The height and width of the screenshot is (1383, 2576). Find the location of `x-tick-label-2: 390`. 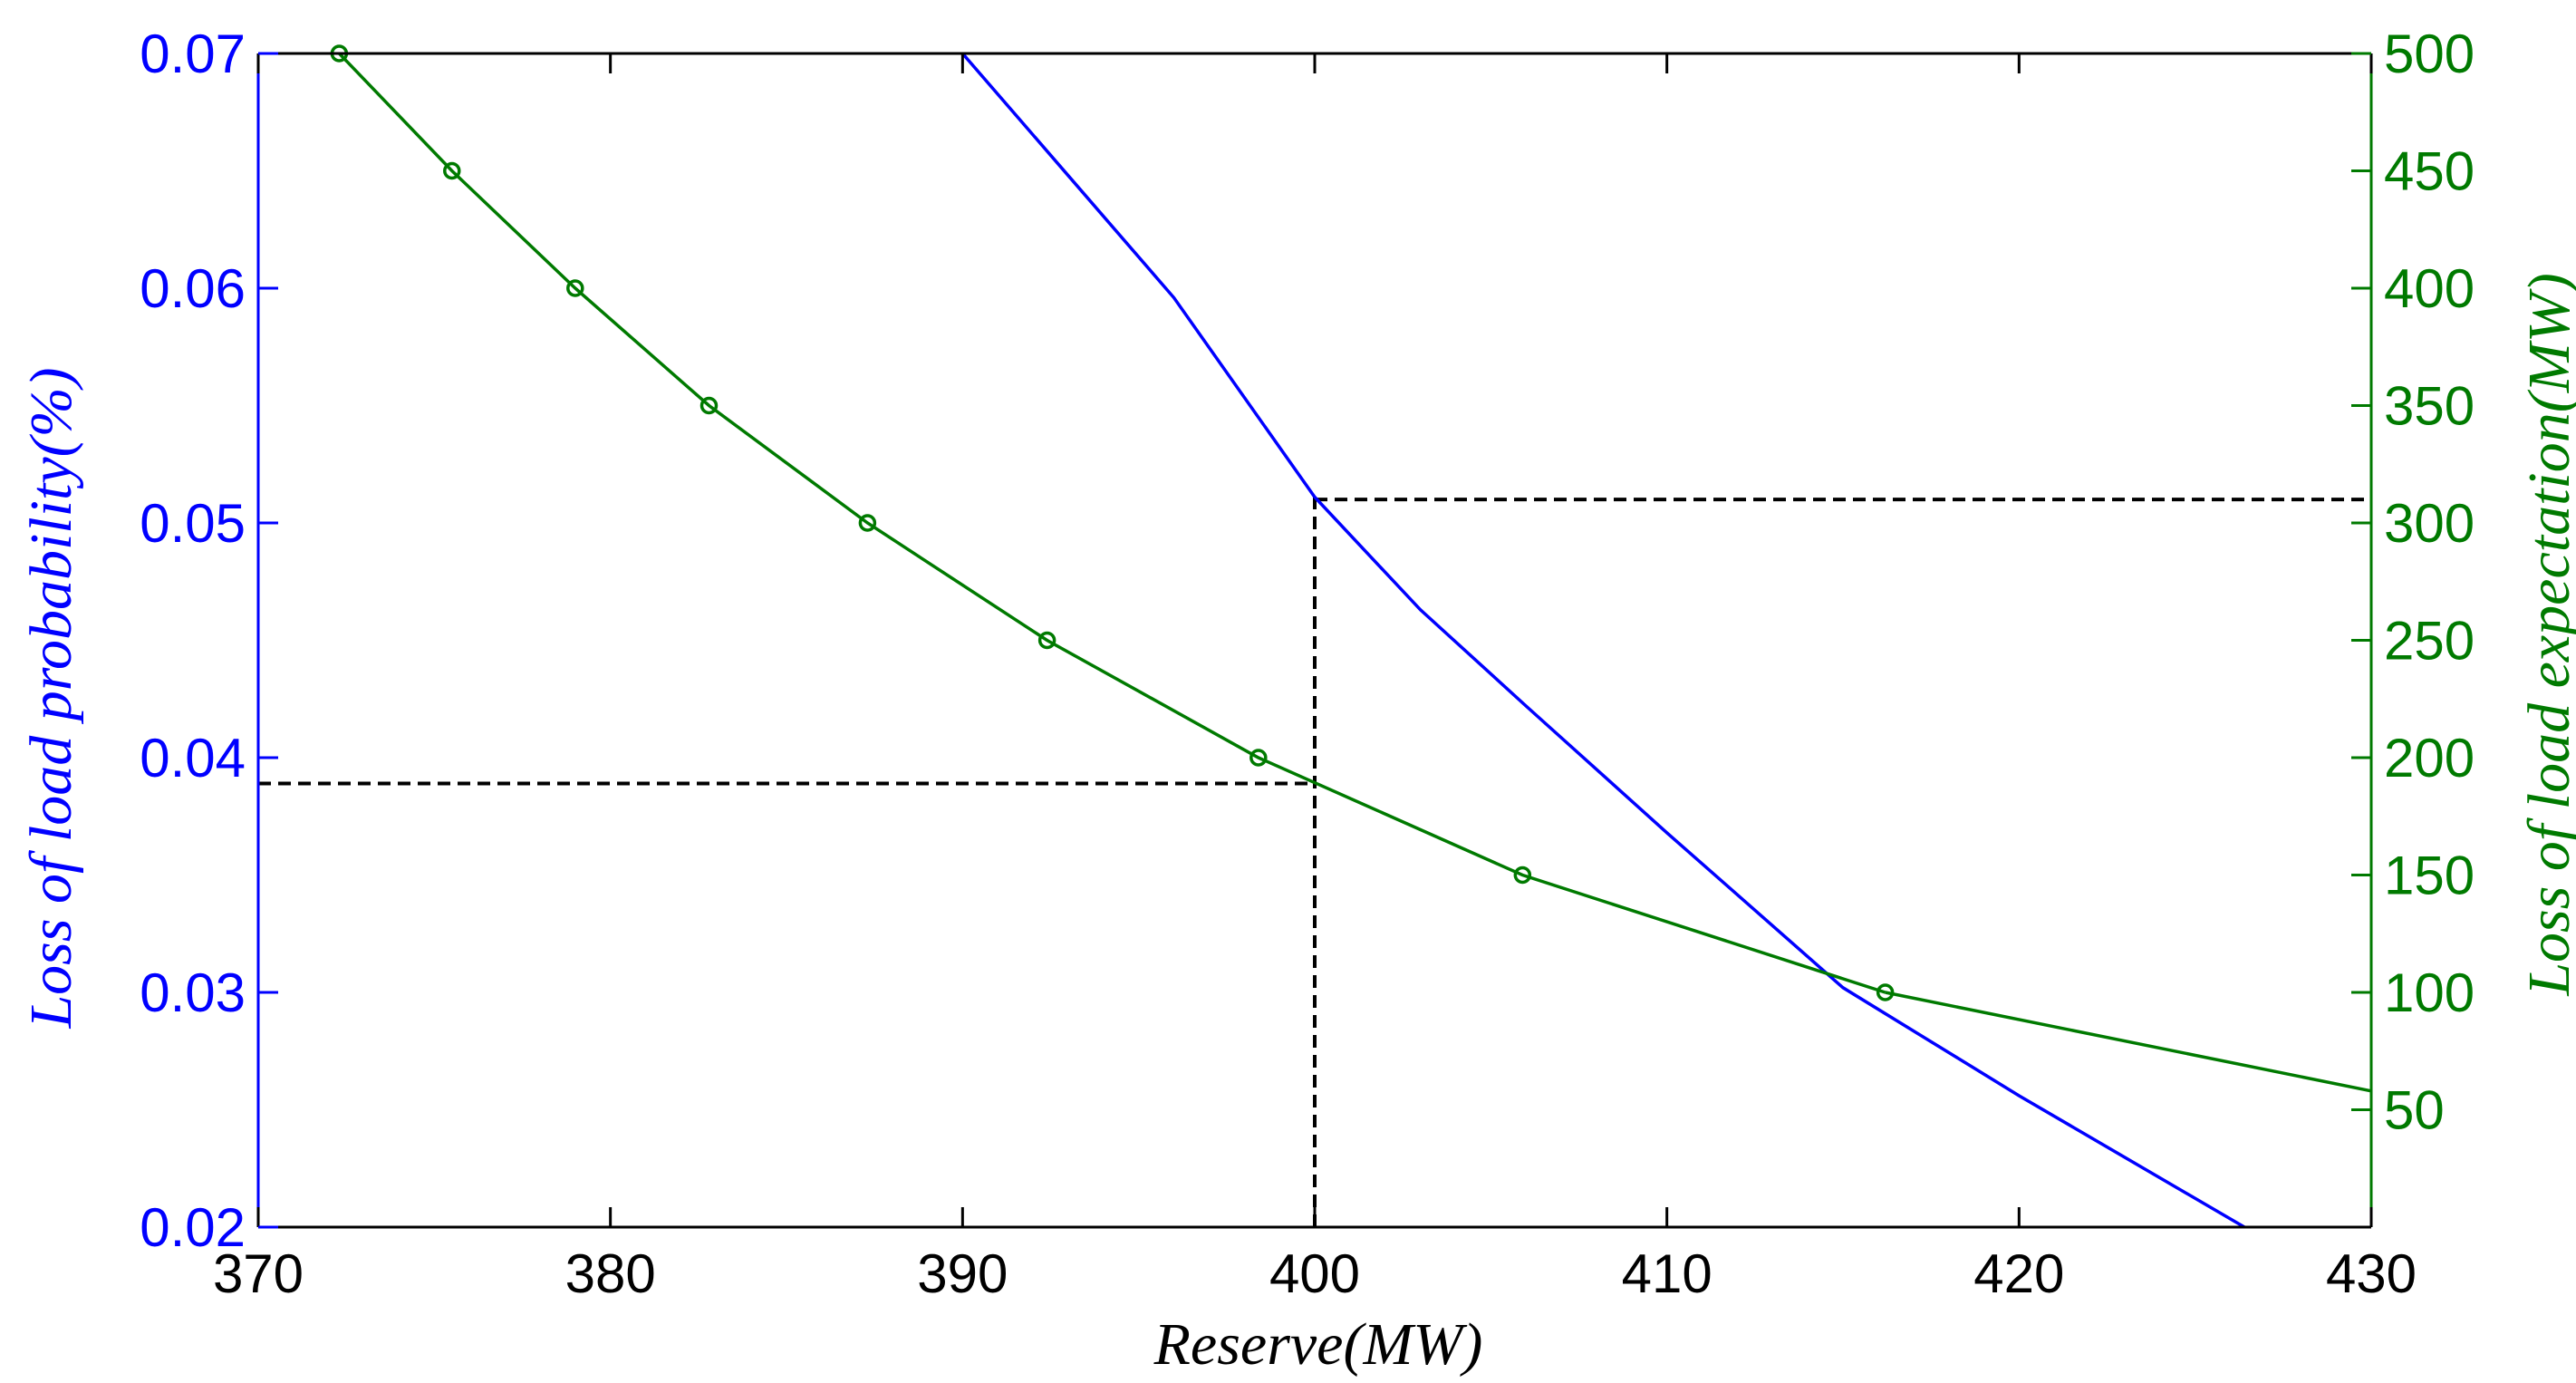

x-tick-label-2: 390 is located at coordinates (962, 1273).